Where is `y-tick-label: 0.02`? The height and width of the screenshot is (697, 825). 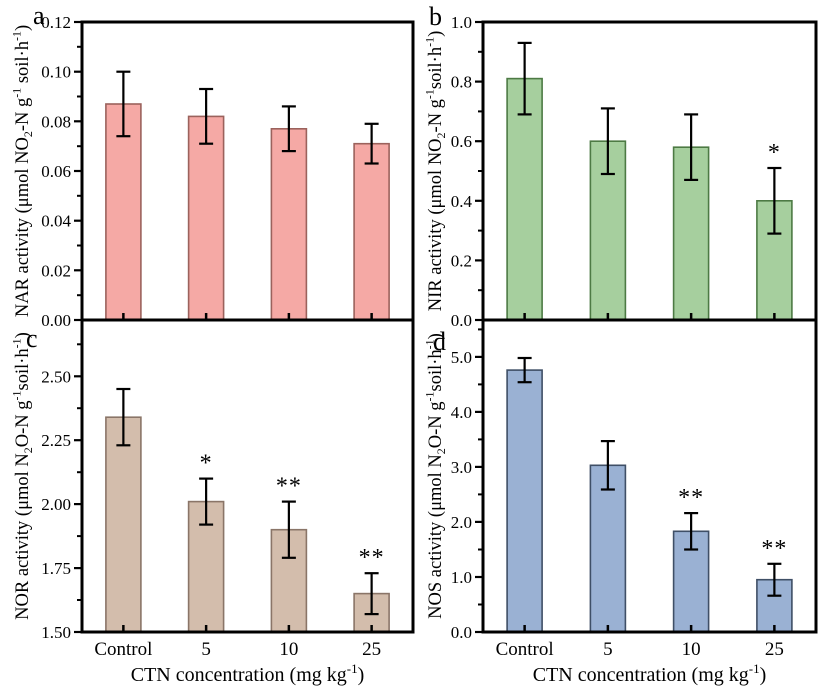
y-tick-label: 0.02 is located at coordinates (56, 270).